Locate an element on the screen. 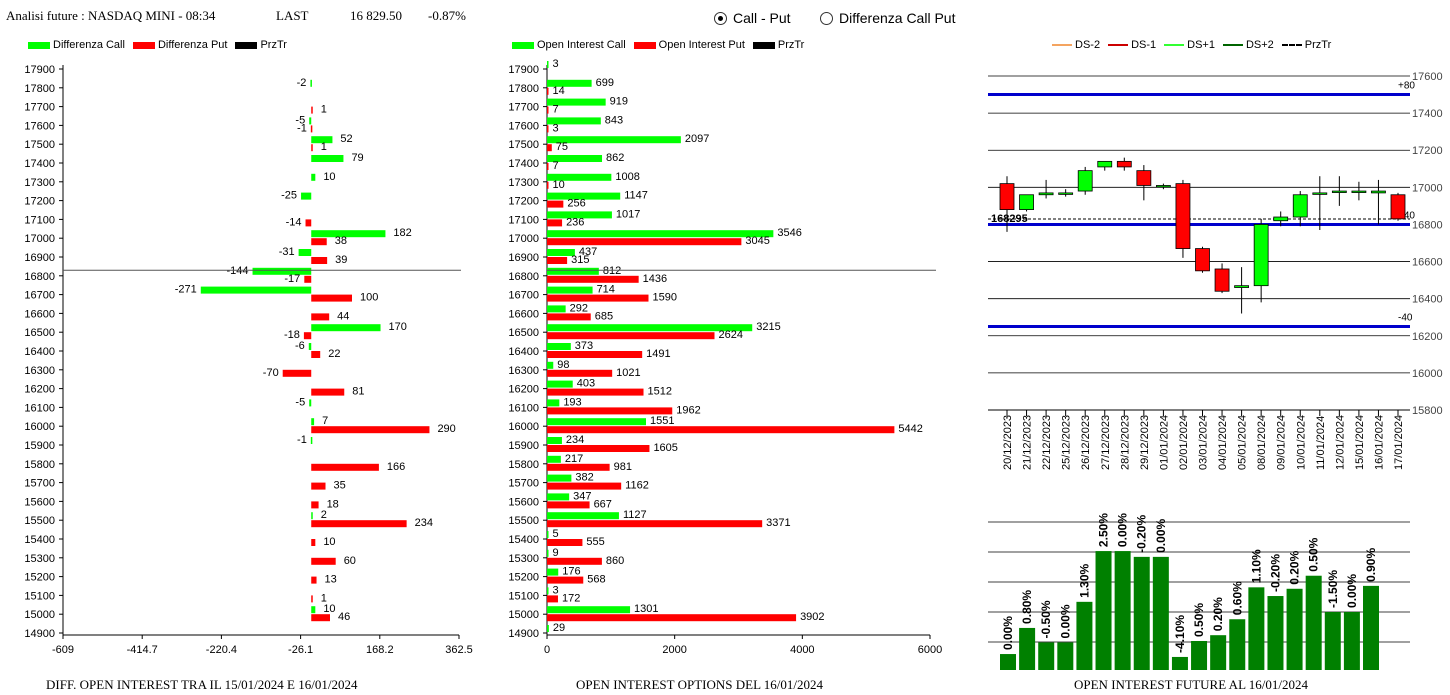 The image size is (1450, 695). radio-call-put: Call - Put is located at coordinates (752, 18).